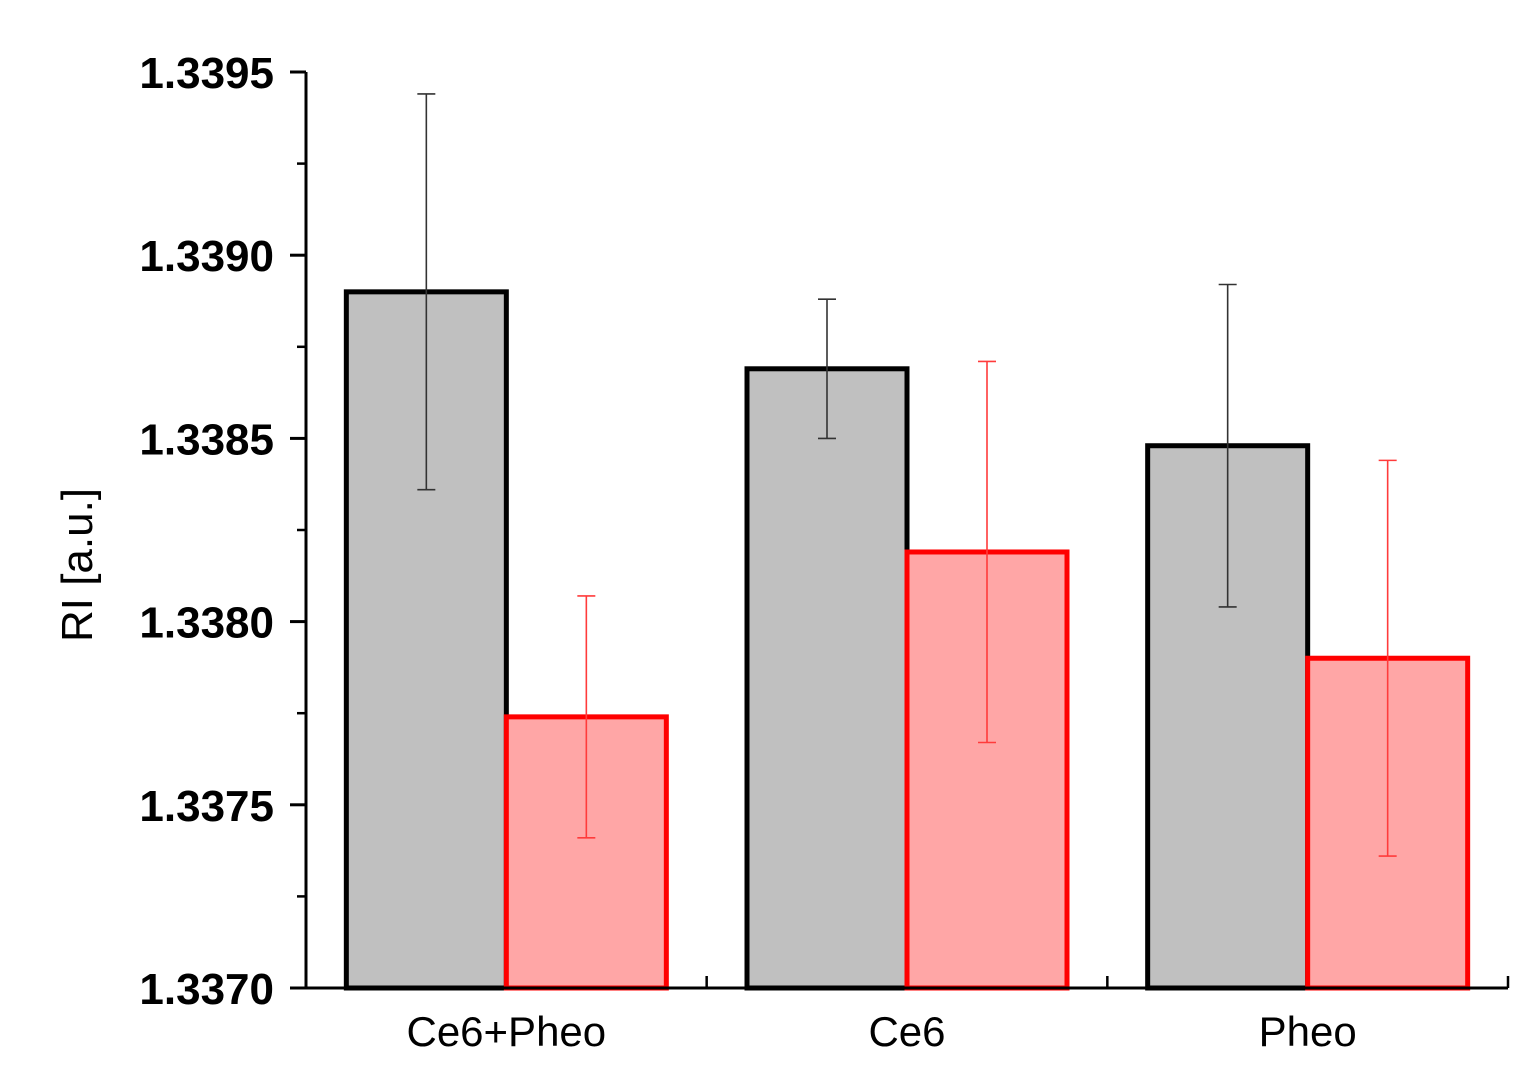 The width and height of the screenshot is (1528, 1065). I want to click on x-tick-label-3: Pheo, so click(1308, 1031).